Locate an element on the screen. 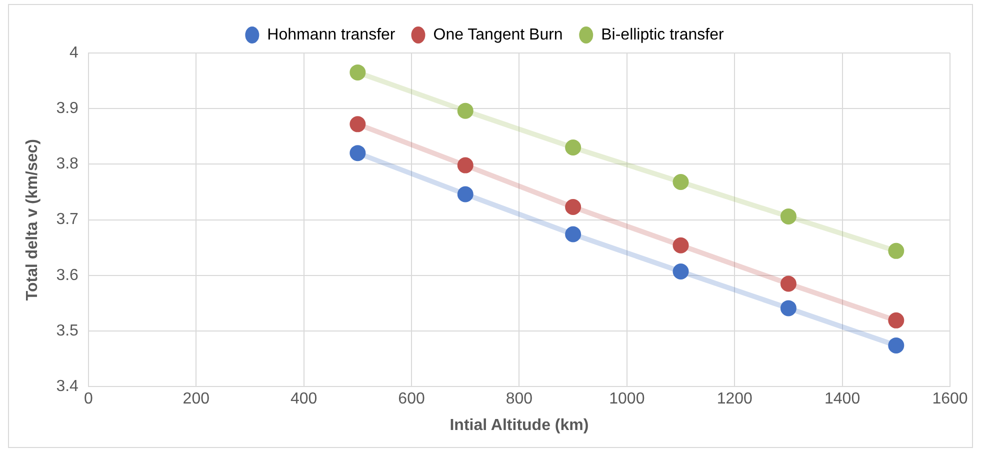 The height and width of the screenshot is (452, 981). y-tick-label: 3.4 is located at coordinates (67, 387).